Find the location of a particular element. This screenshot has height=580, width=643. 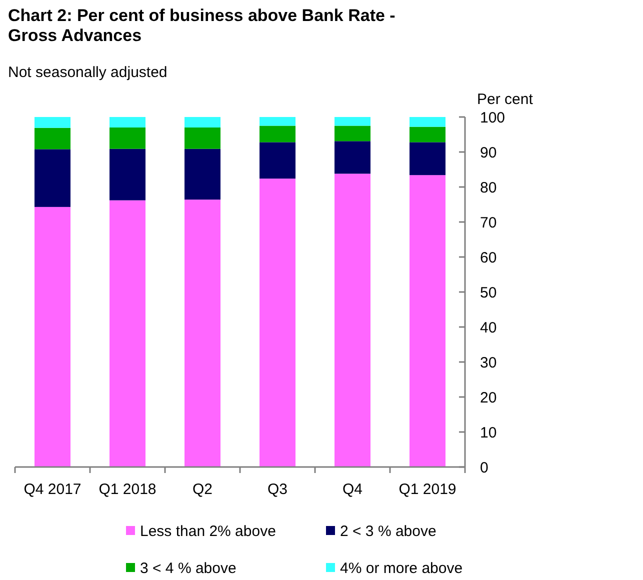

chart-subtitle: Not seasonally adjusted is located at coordinates (88, 72).